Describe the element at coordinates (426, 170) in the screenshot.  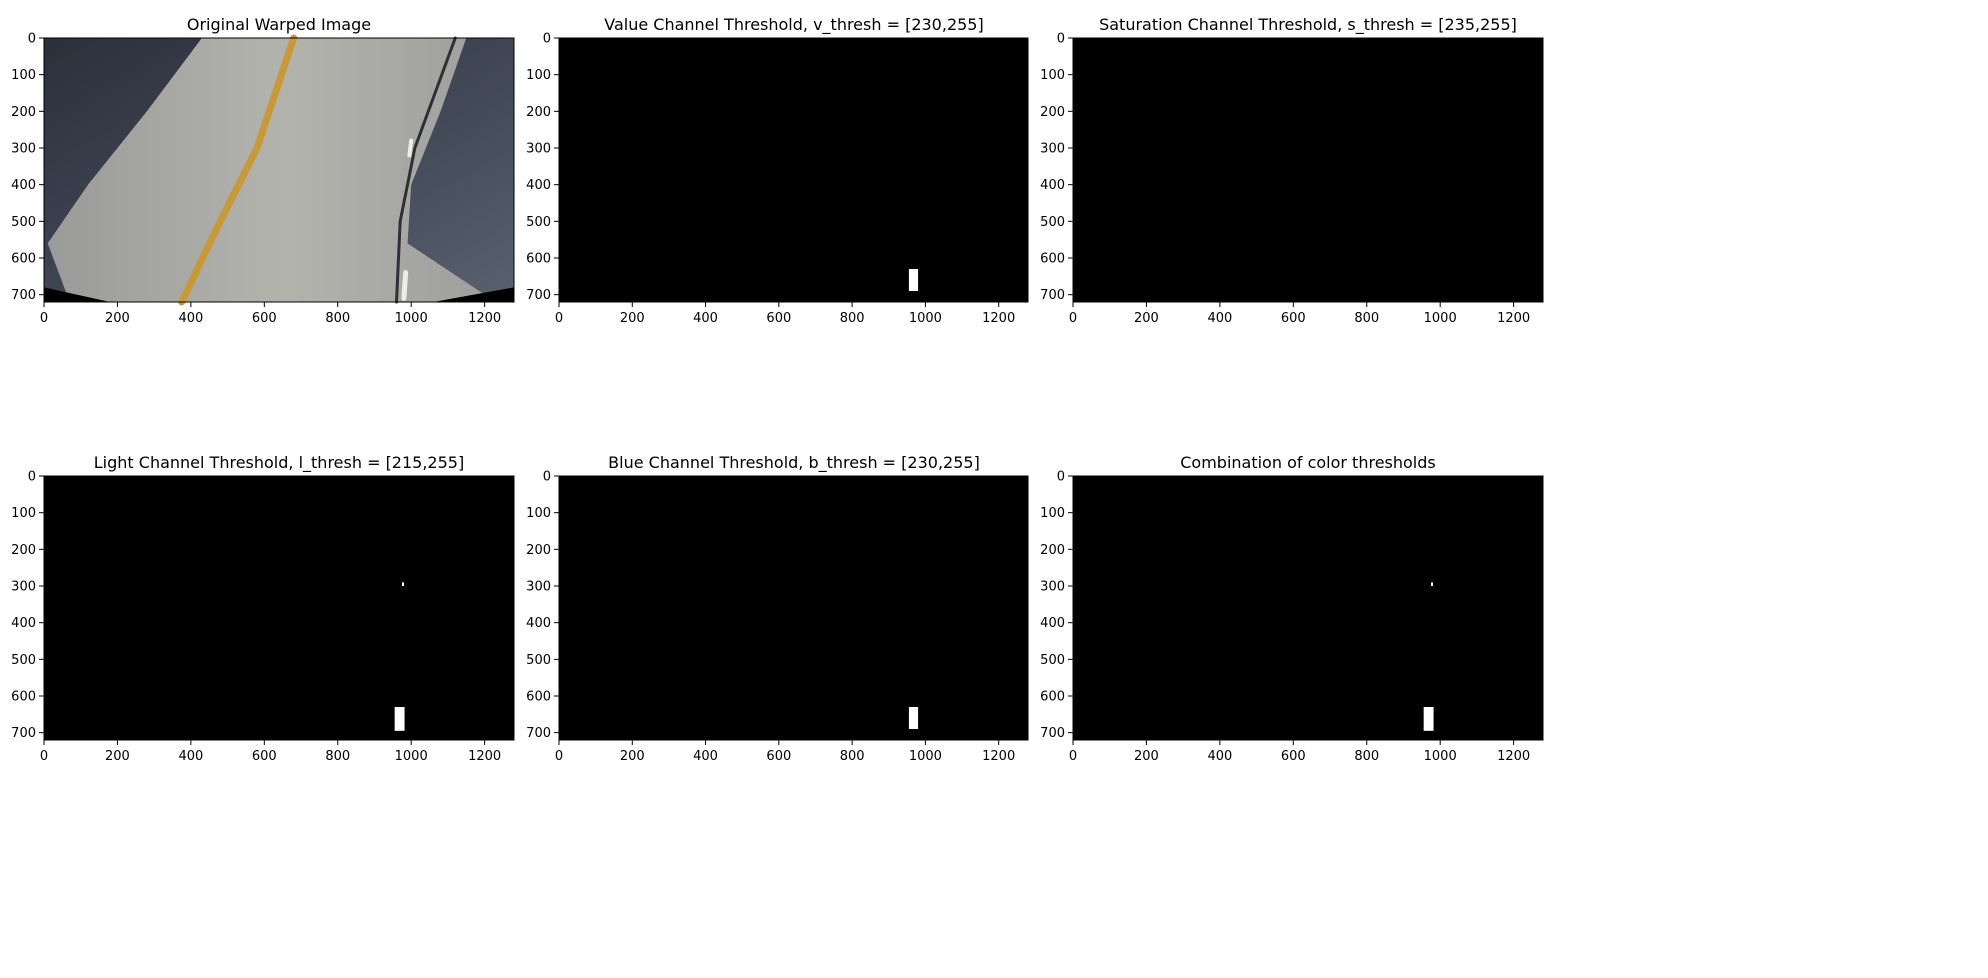
I see `road-crack` at that location.